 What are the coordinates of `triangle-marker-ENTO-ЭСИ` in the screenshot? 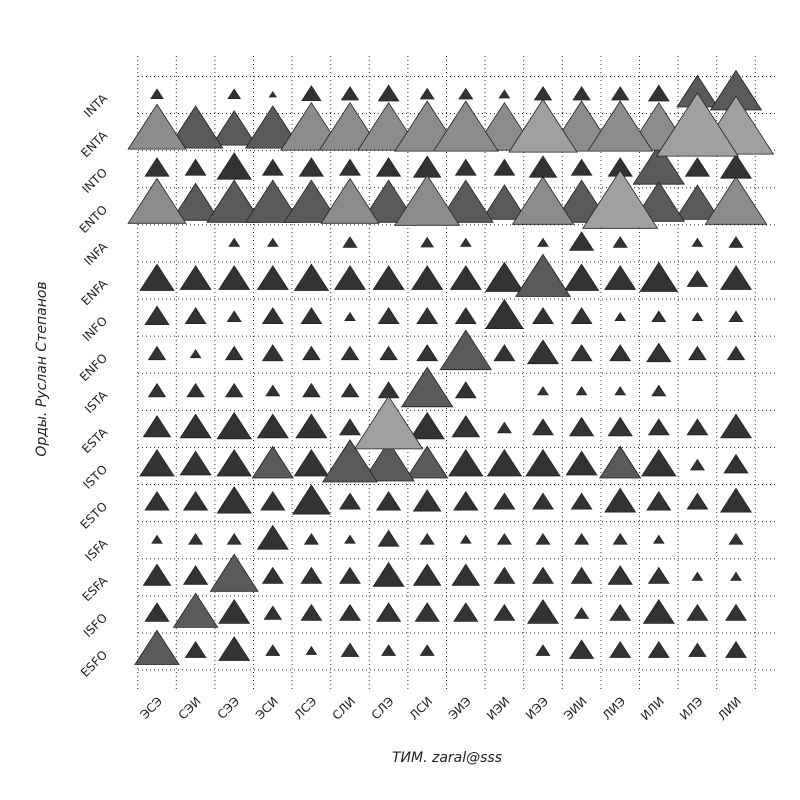 It's located at (272, 201).